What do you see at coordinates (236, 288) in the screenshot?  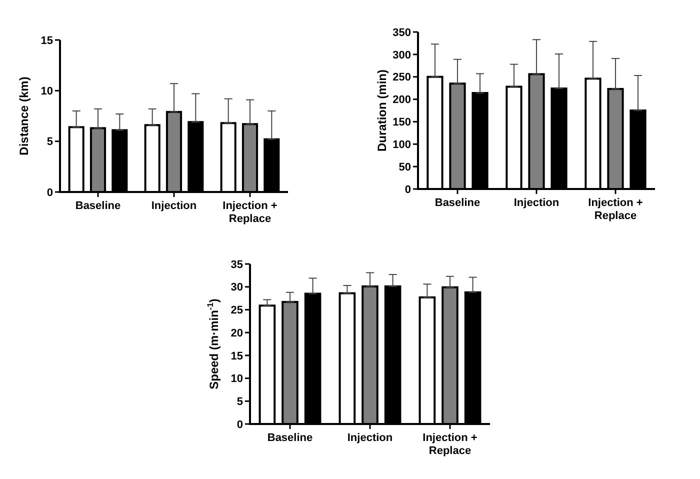 I see `y-tick-label: 30` at bounding box center [236, 288].